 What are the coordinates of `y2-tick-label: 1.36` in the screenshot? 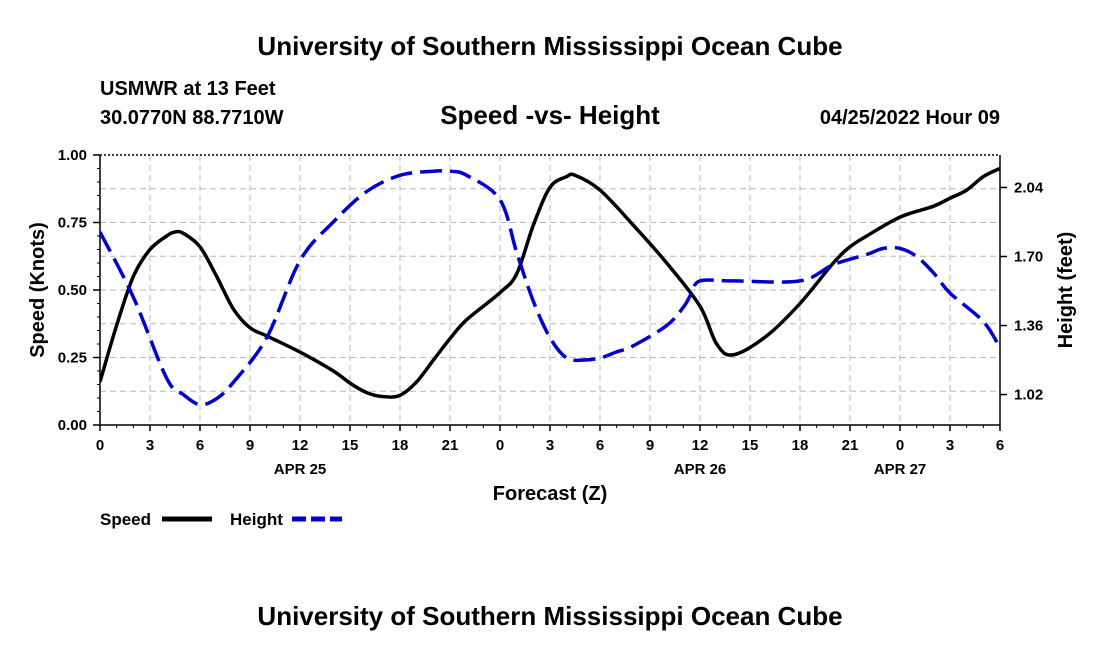 It's located at (1028, 326).